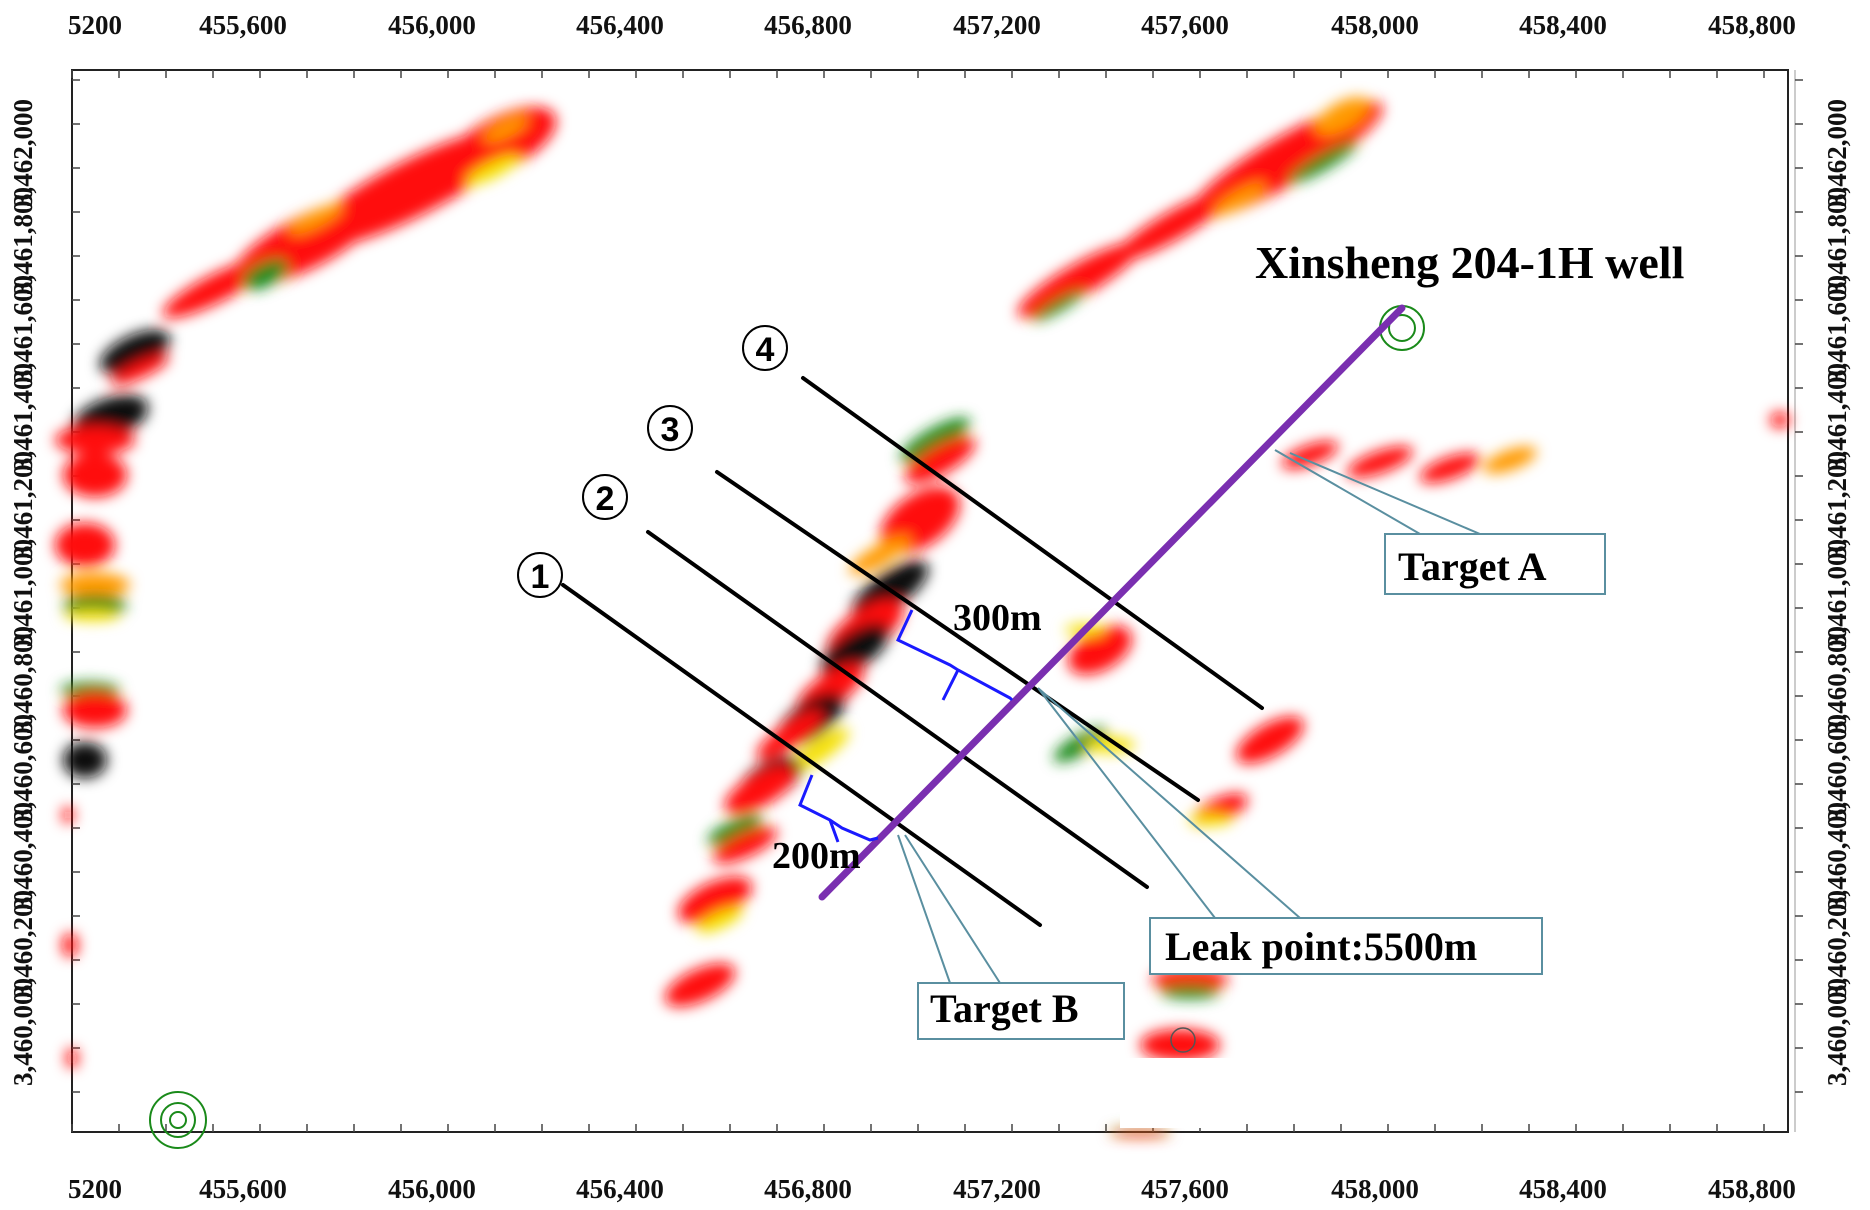  I want to click on y-tick-label-left: 3,462,000, so click(23, 153).